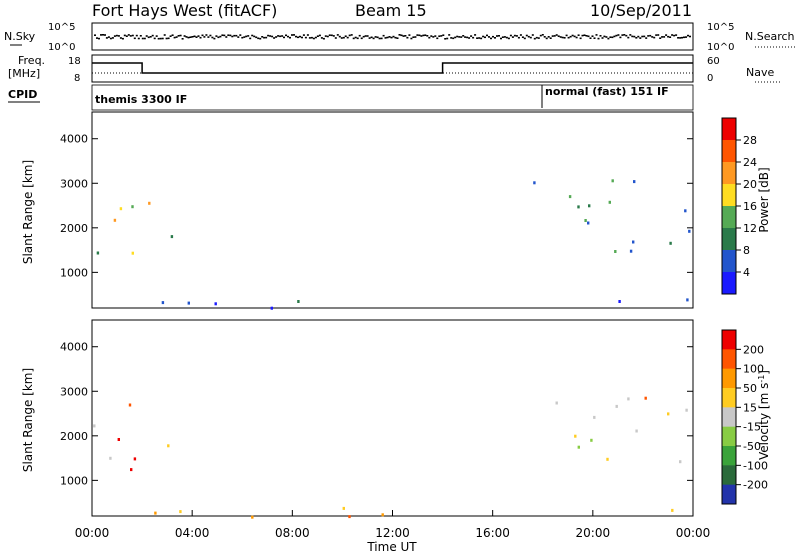 The width and height of the screenshot is (800, 554). Describe the element at coordinates (753, 369) in the screenshot. I see `colorbar-tick-label: 100` at that location.